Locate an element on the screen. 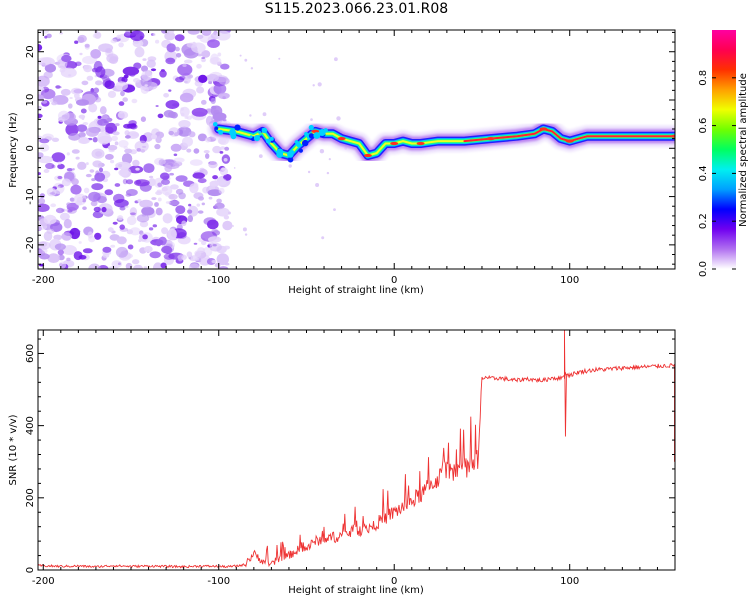  colorbar-tick-label: 0.2 is located at coordinates (703, 221).